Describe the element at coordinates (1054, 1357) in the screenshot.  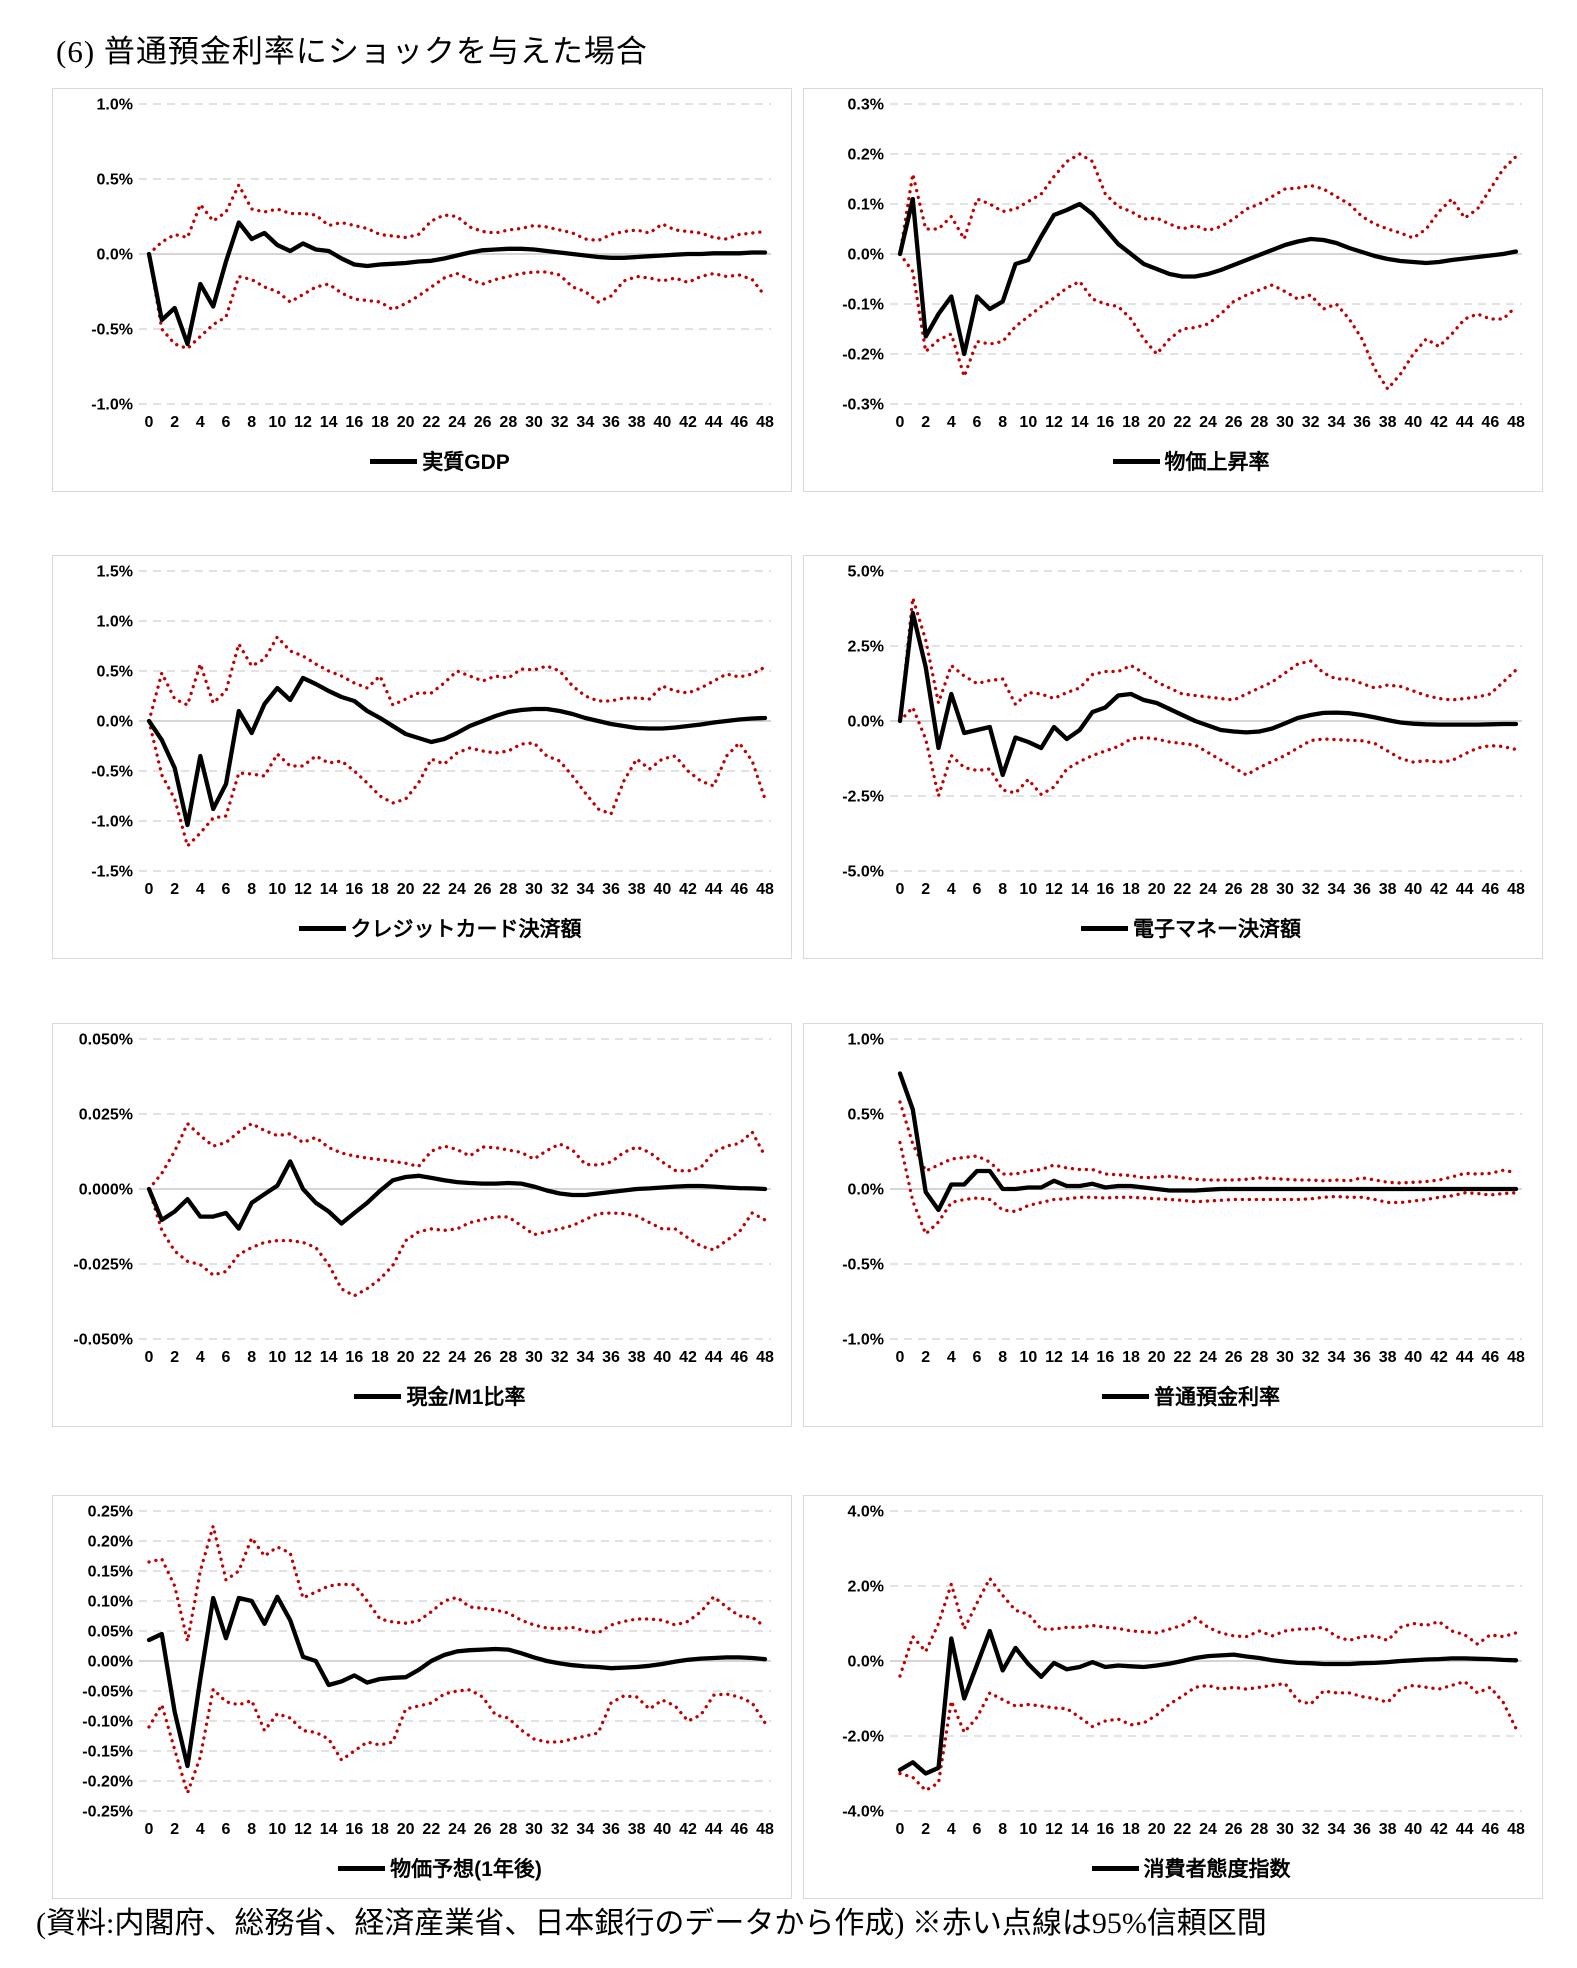
I see `svg-text: 12` at that location.